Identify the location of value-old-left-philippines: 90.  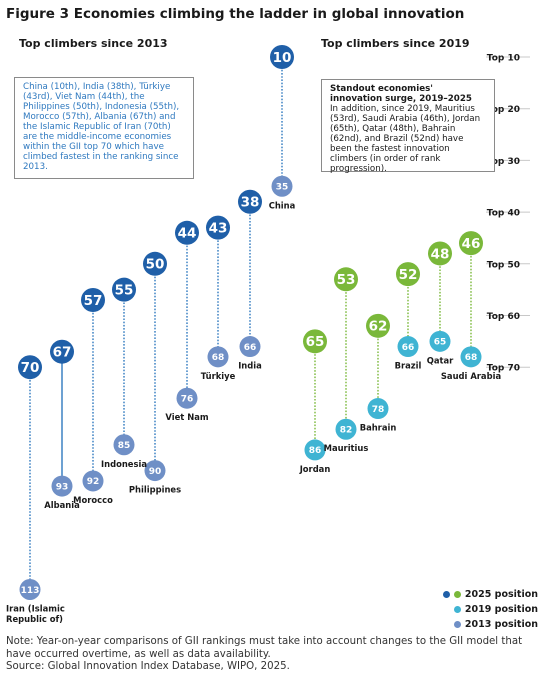
(155, 472).